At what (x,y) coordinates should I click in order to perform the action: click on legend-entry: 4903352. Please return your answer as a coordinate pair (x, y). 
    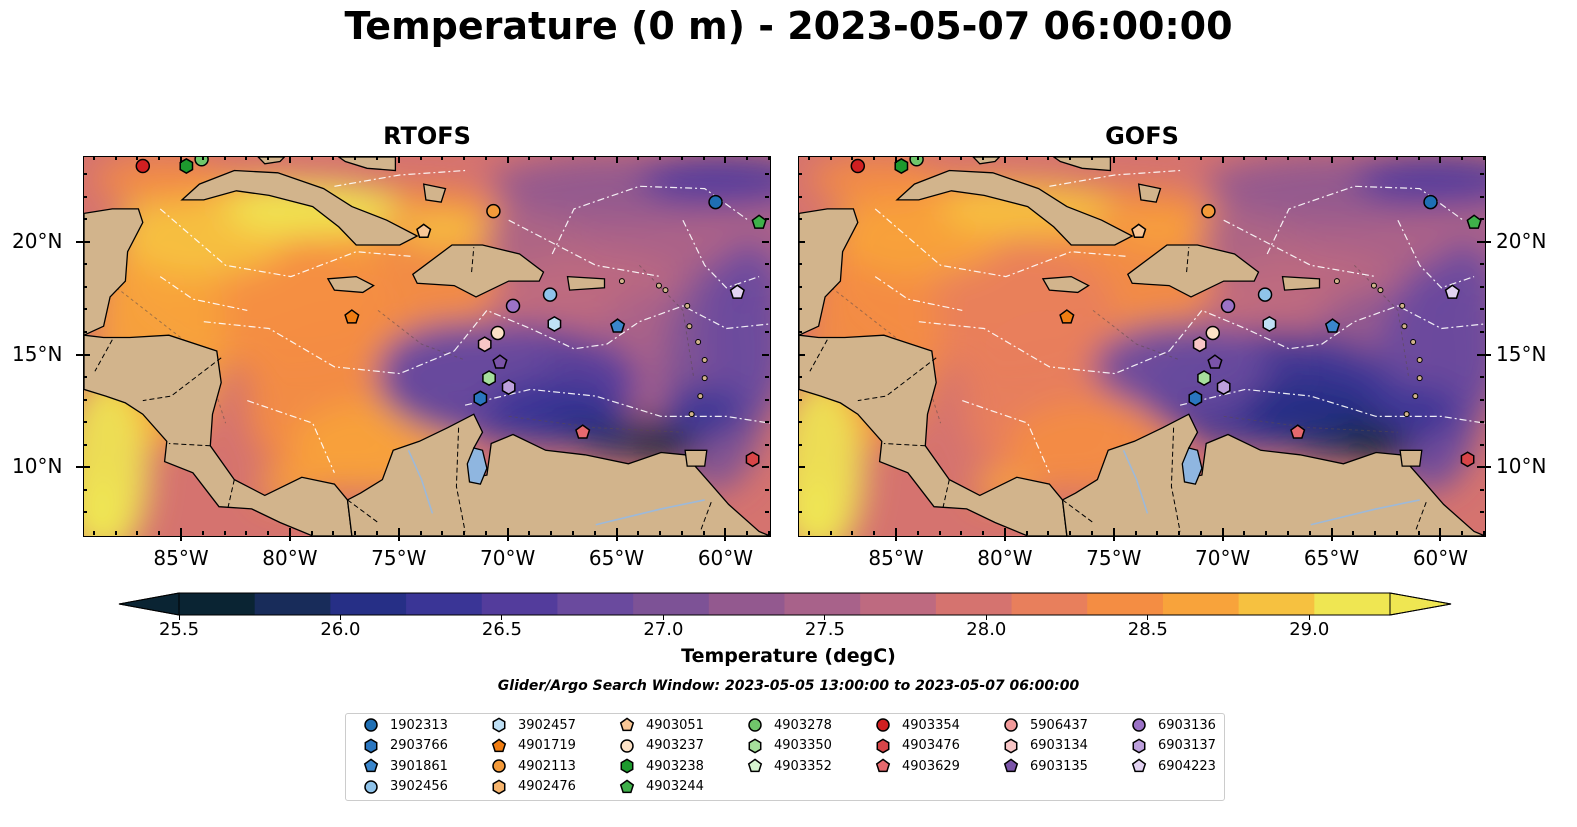
    Looking at the image, I should click on (789, 766).